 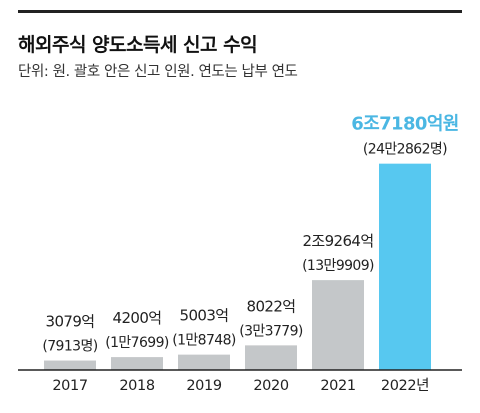 I want to click on count-label: (3만3779), so click(x=271, y=331).